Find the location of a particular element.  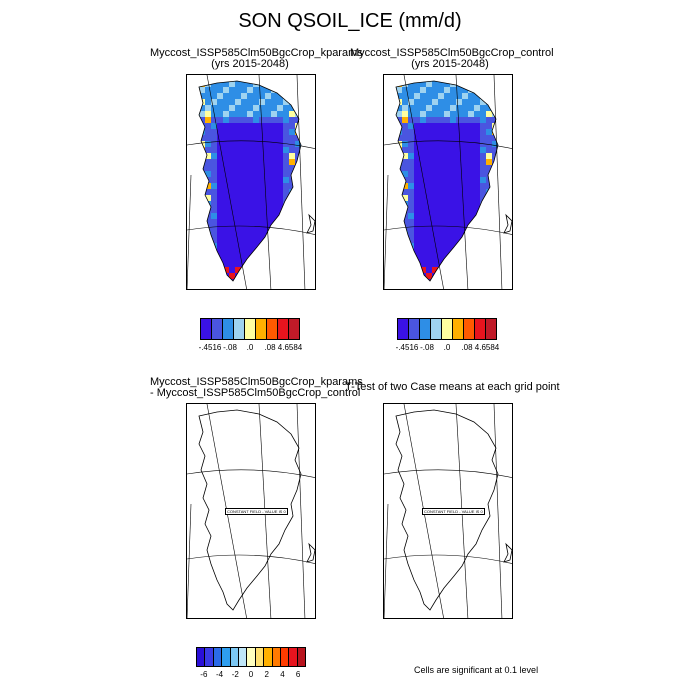

colorbar-panel1-tick-label: .0 is located at coordinates (250, 347).